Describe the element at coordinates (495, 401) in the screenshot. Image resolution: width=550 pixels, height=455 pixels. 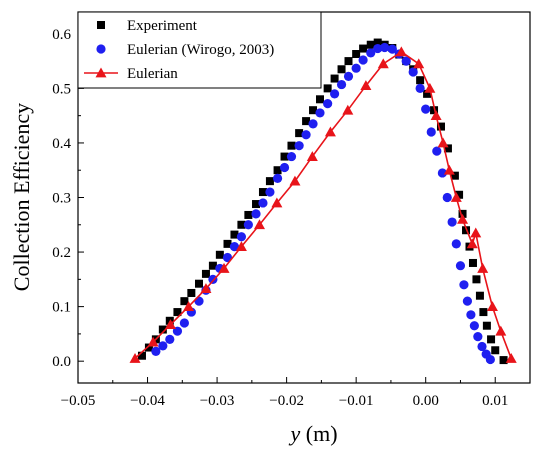
I see `x-tick-label: 0.01` at that location.